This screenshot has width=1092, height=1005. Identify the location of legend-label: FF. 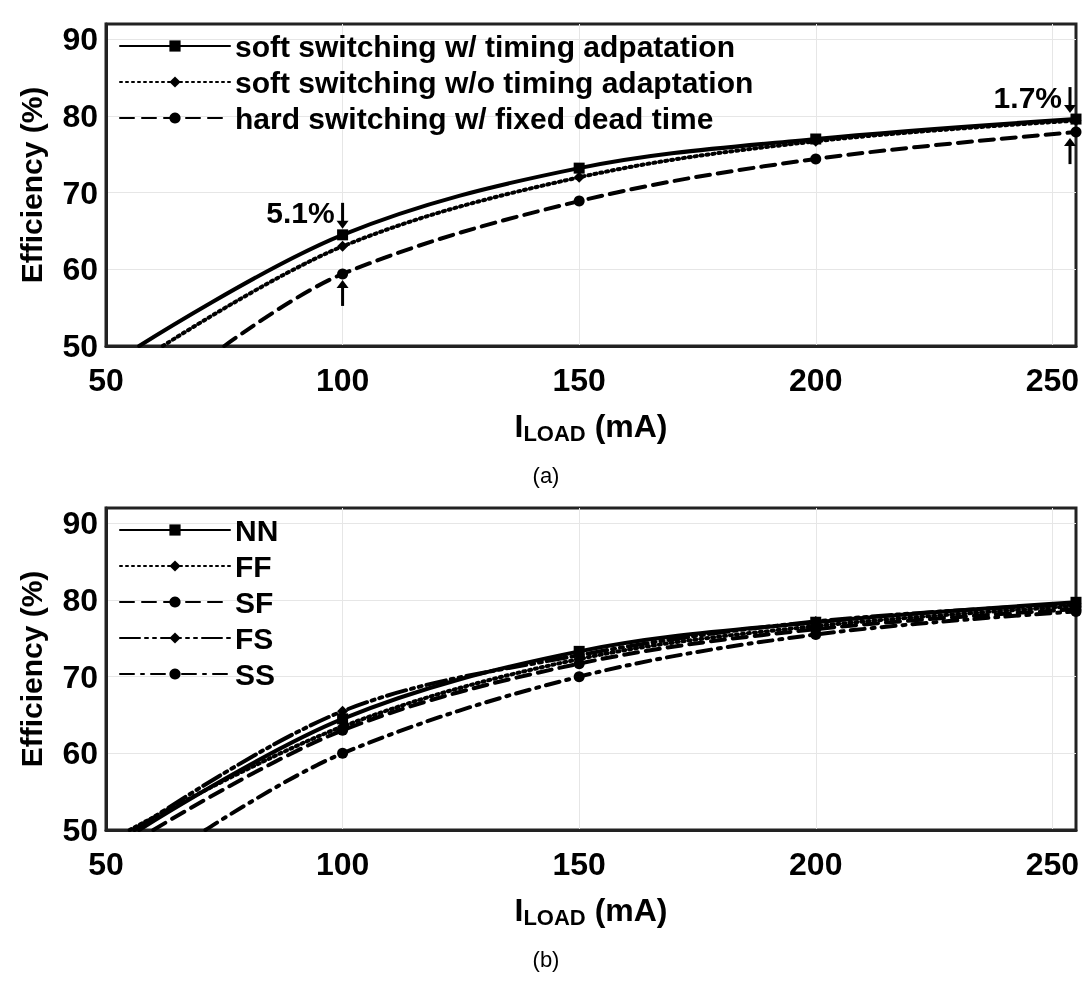
(253, 566).